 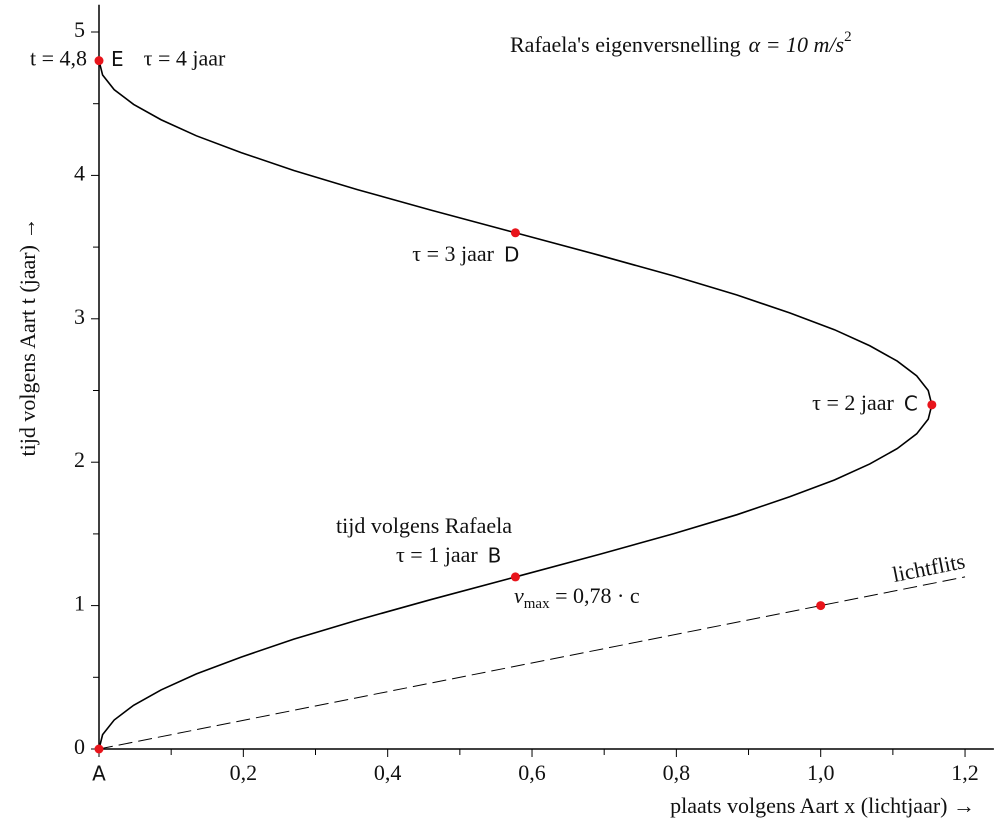 I want to click on point-text: τ = 2 jaar, so click(x=853, y=402).